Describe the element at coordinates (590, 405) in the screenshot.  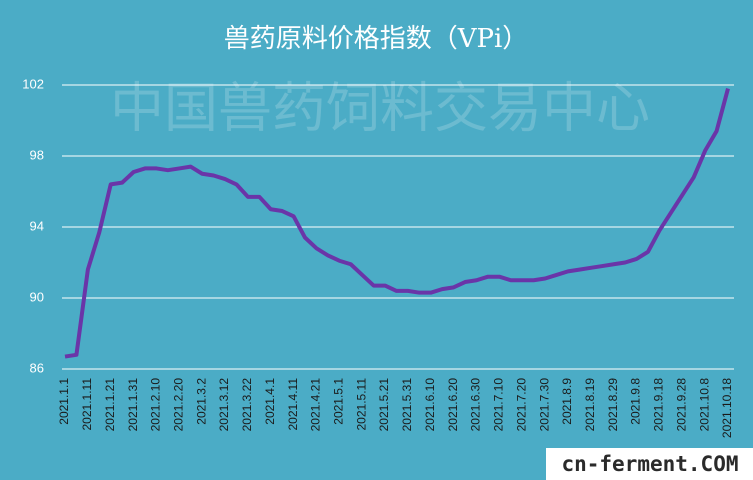
I see `x-tick-label: 2021.8.19` at that location.